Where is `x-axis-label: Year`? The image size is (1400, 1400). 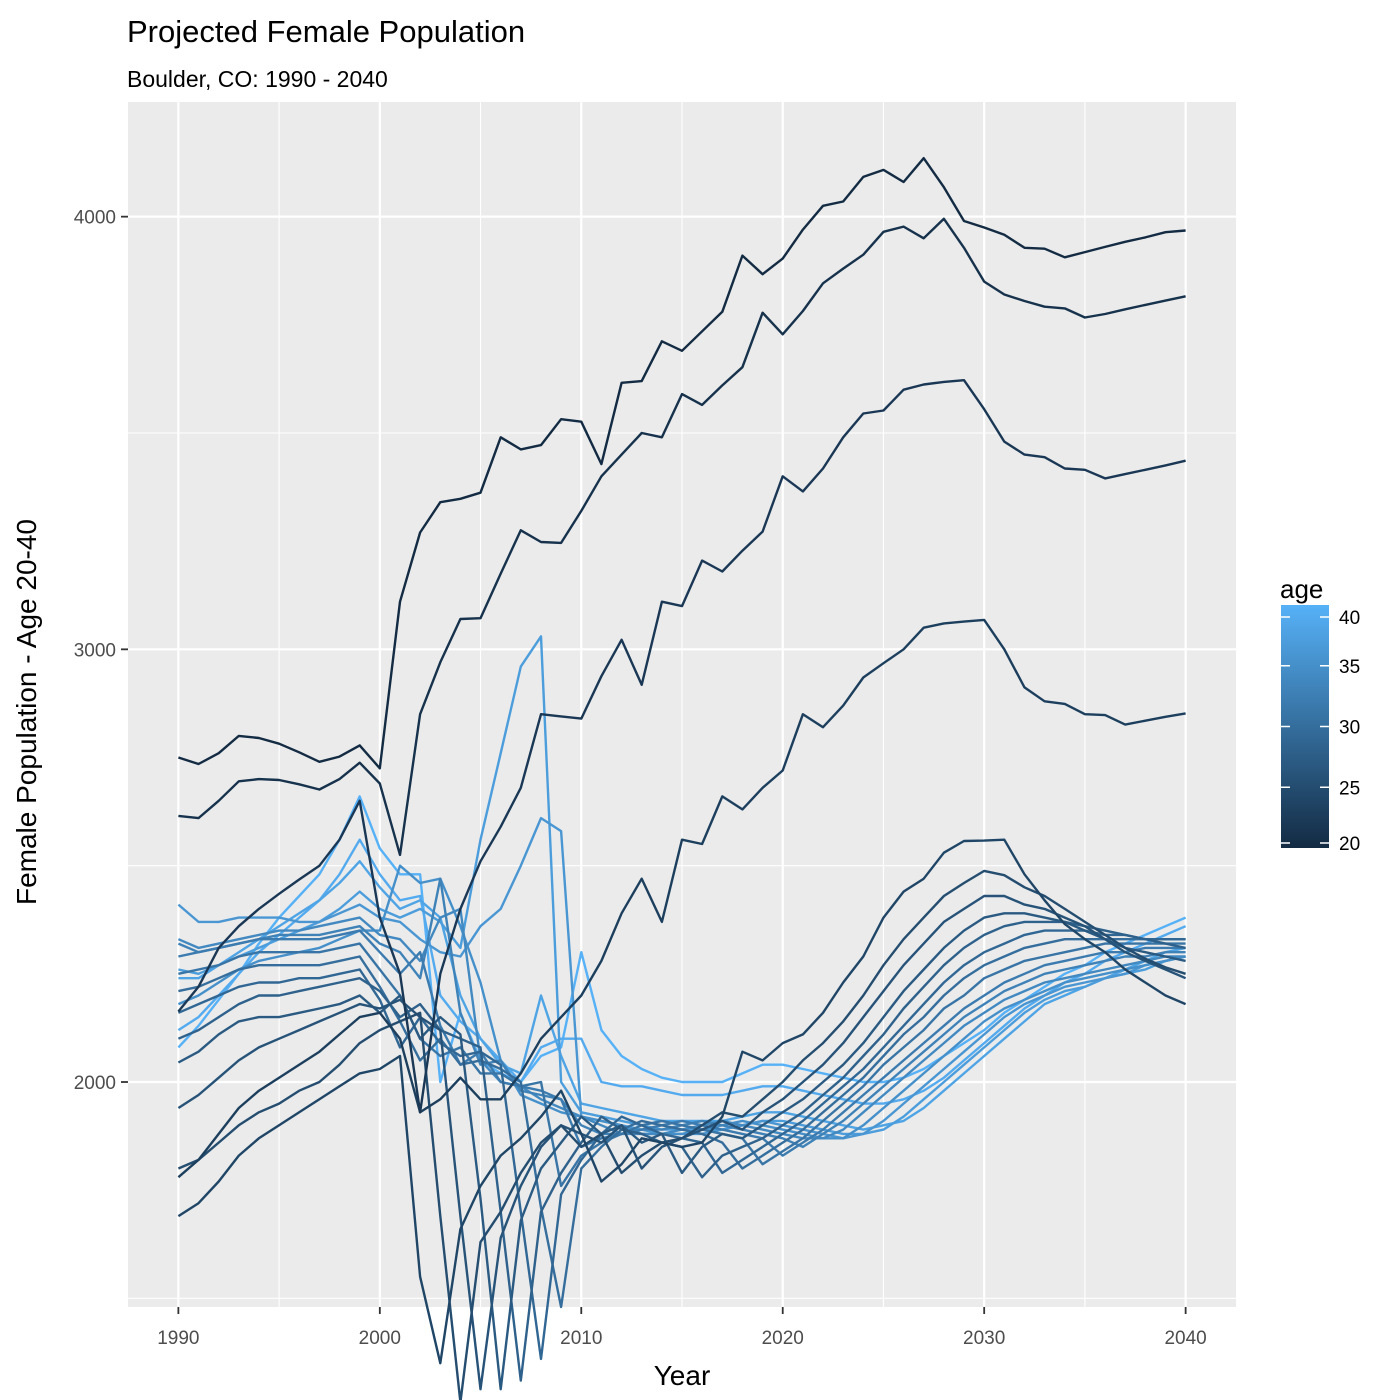
x-axis-label: Year is located at coordinates (682, 1375).